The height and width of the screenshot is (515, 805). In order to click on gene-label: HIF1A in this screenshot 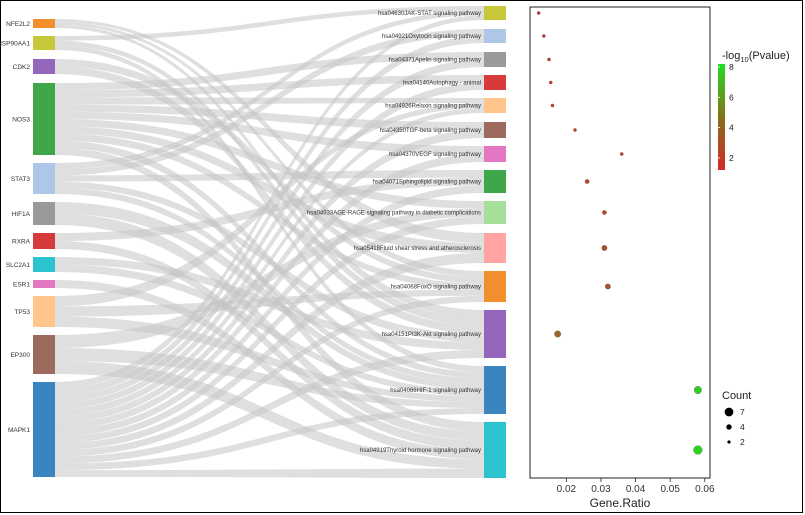, I will do `click(21, 214)`.